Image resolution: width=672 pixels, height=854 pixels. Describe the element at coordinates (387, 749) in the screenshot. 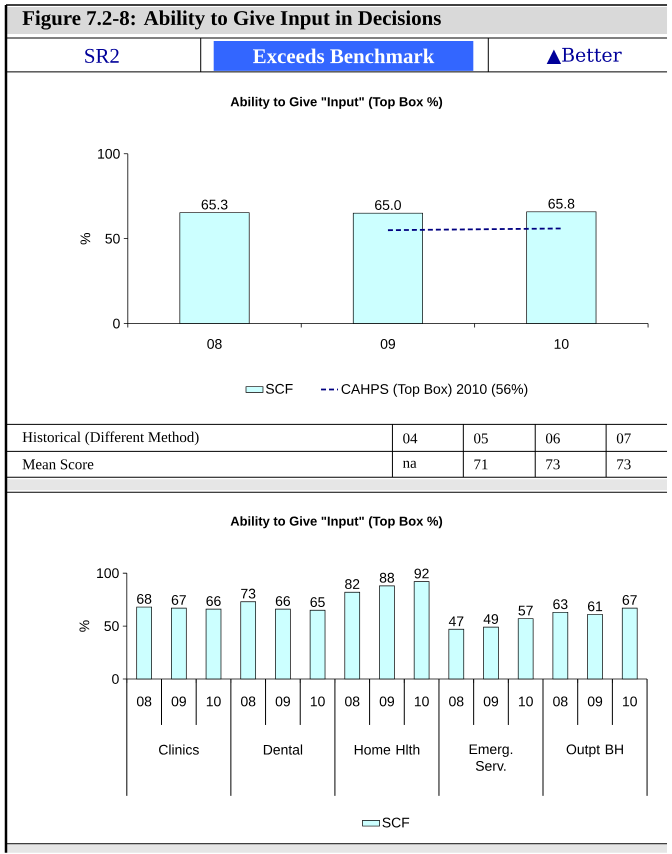

I see `text: Home Hlth` at that location.